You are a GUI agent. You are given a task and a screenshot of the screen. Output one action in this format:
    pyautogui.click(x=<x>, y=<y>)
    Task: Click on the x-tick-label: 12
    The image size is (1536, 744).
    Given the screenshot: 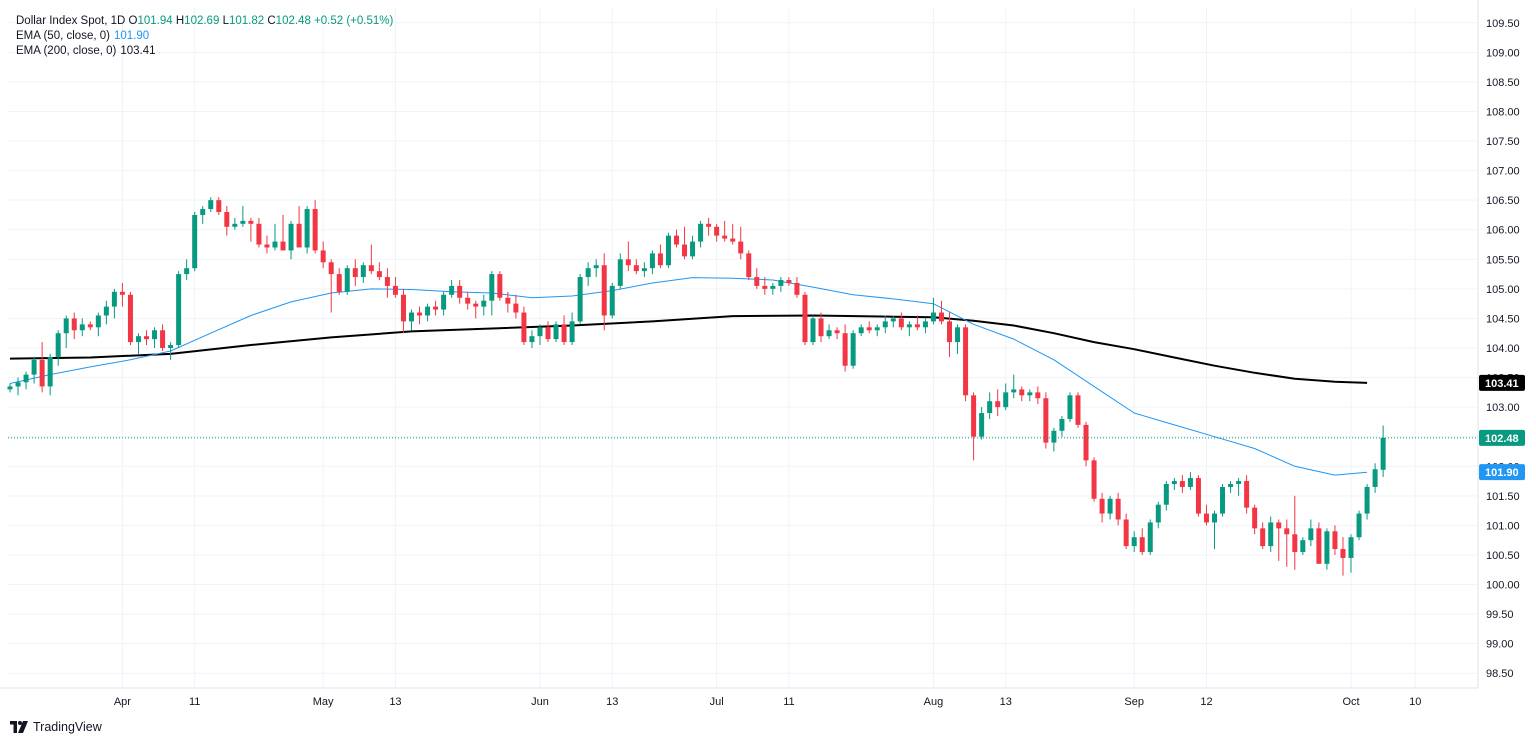 What is the action you would take?
    pyautogui.click(x=1206, y=702)
    